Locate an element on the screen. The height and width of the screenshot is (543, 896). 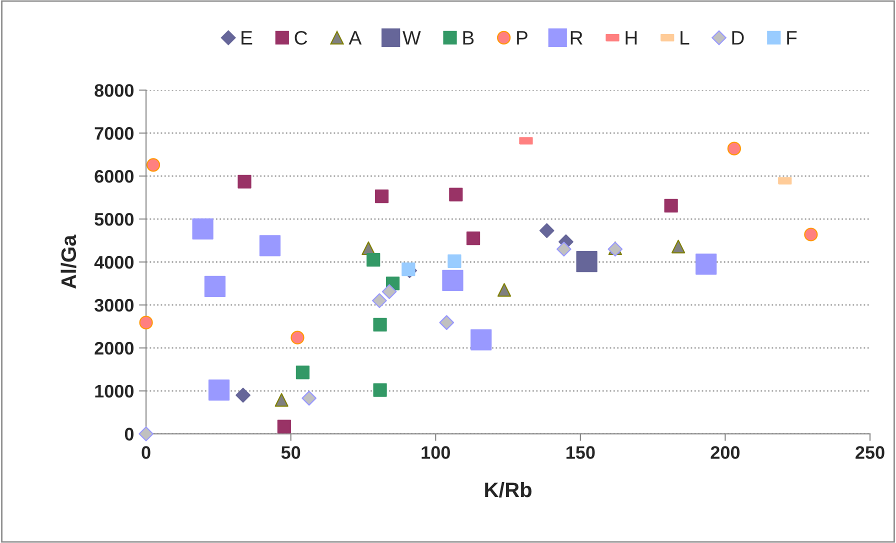
y-tick-label: 3000 is located at coordinates (114, 305).